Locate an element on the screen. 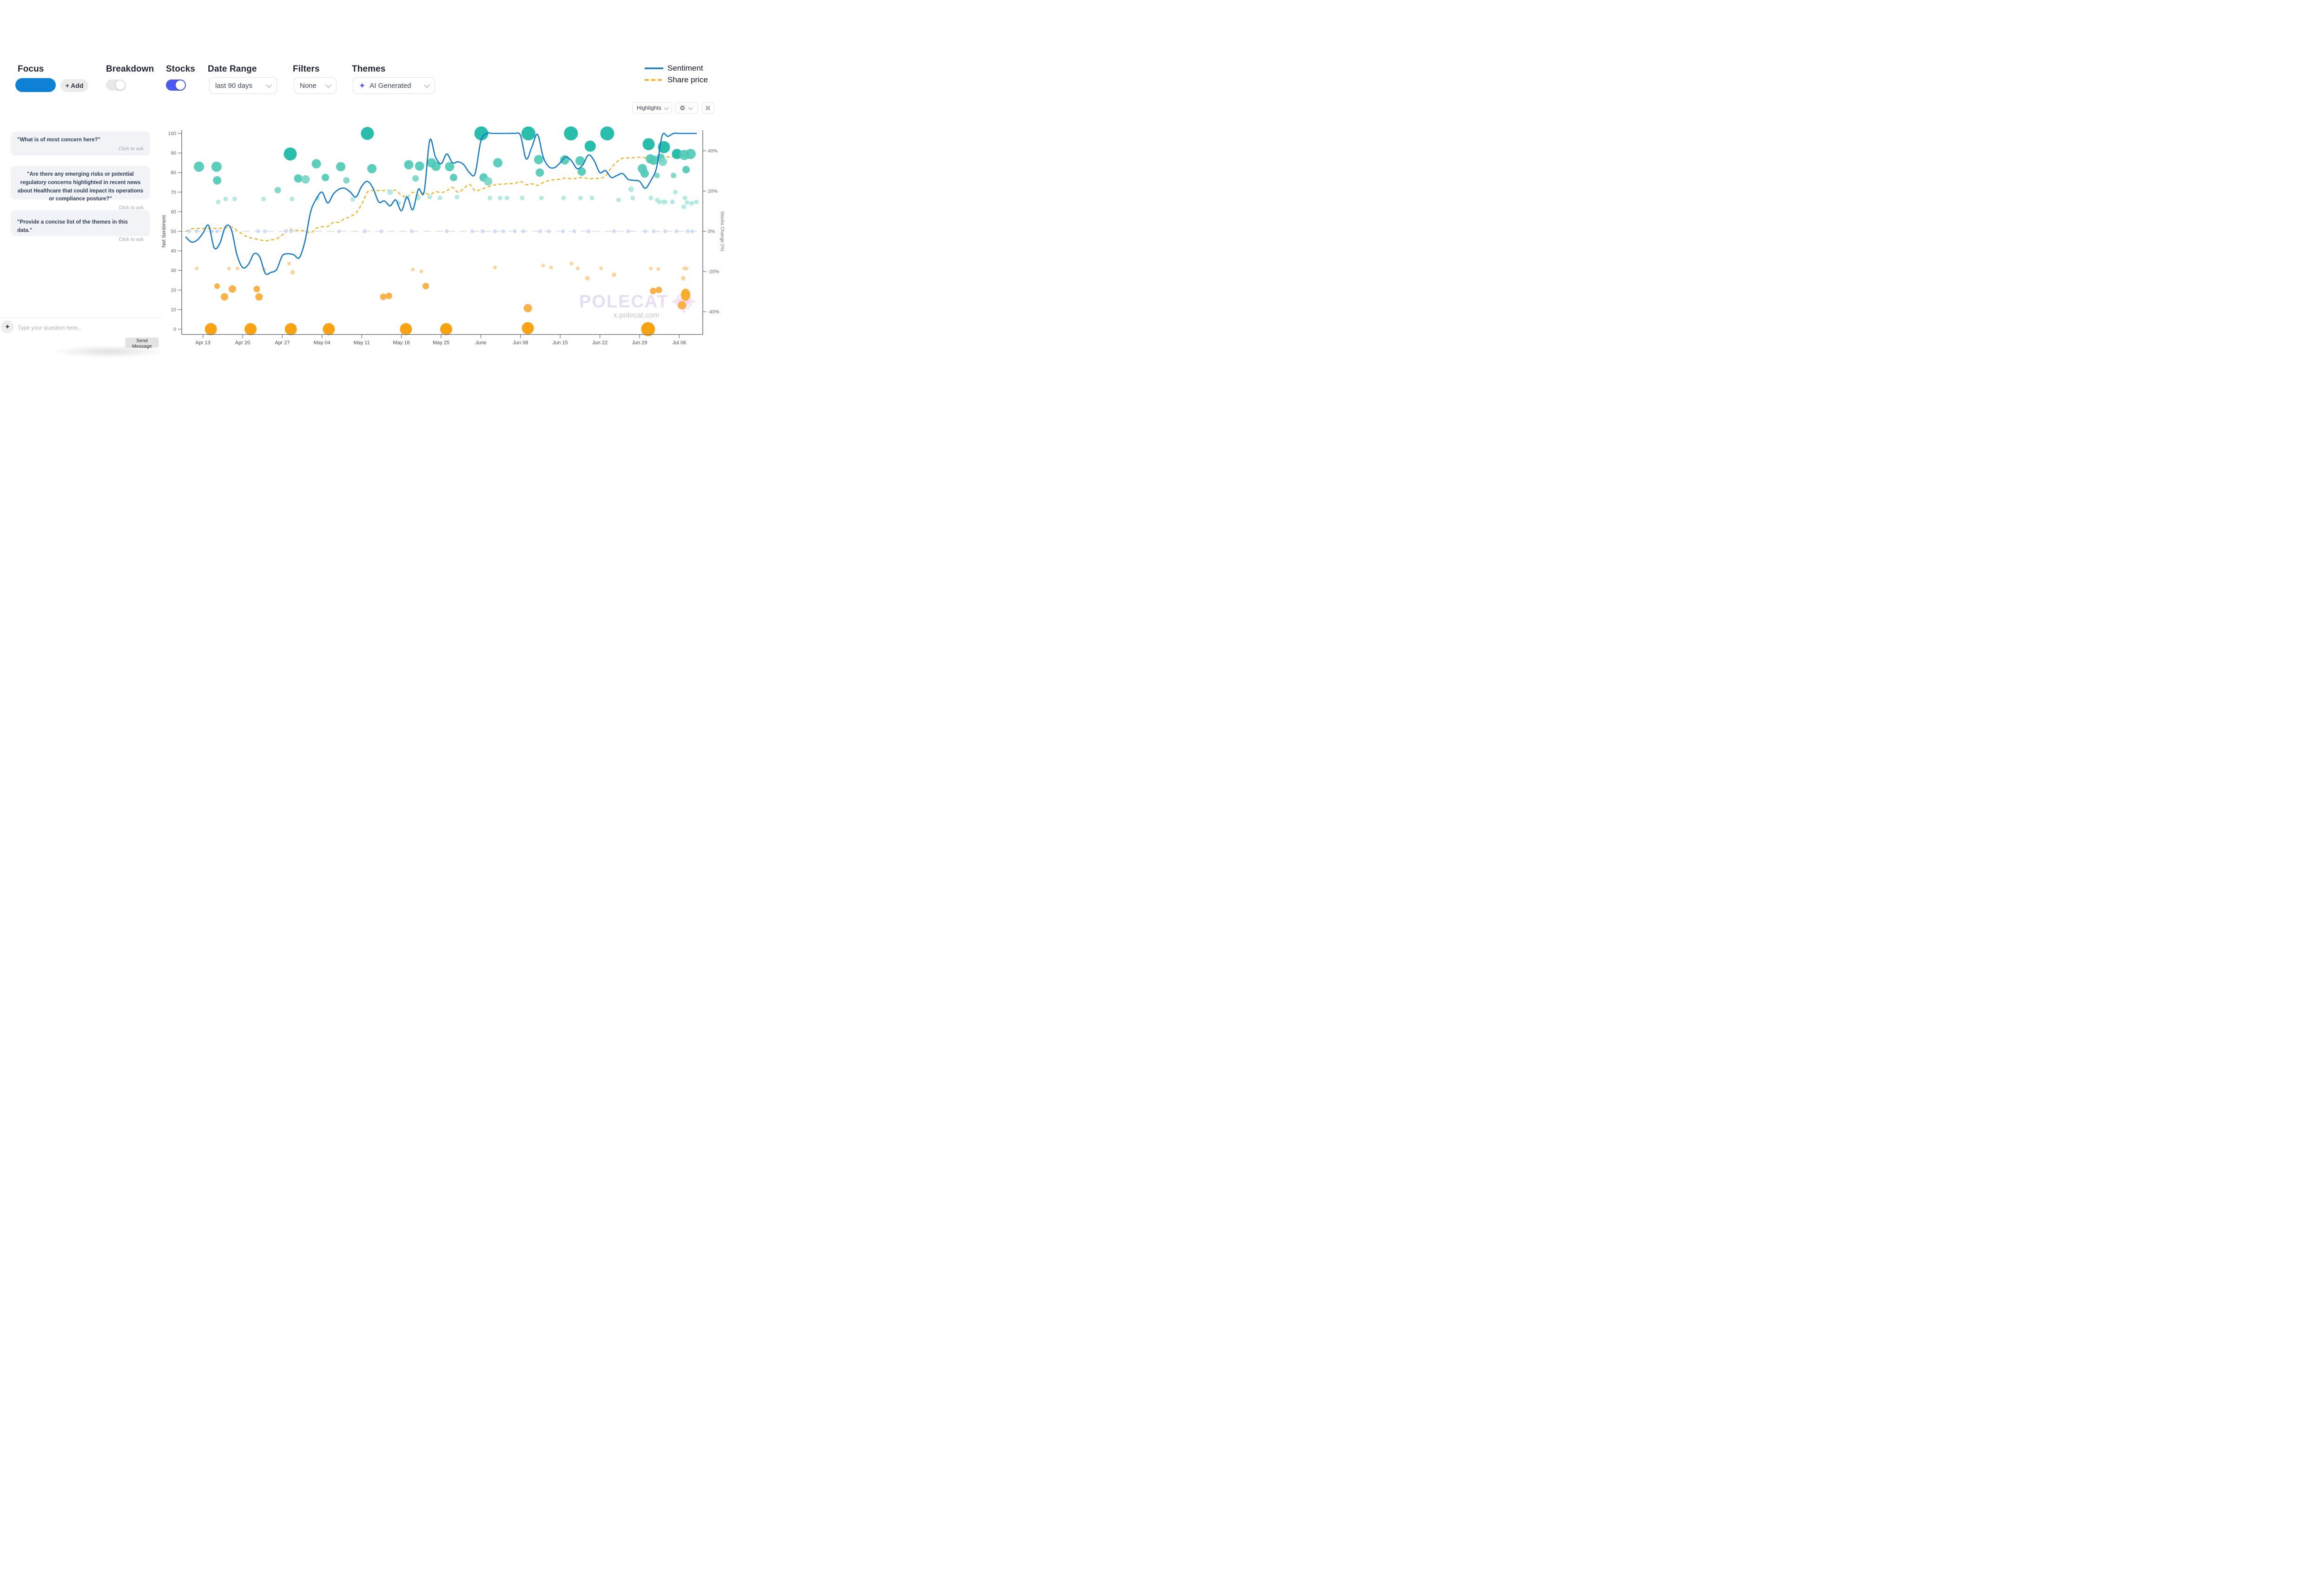  sentiment-line-swatch is located at coordinates (654, 68).